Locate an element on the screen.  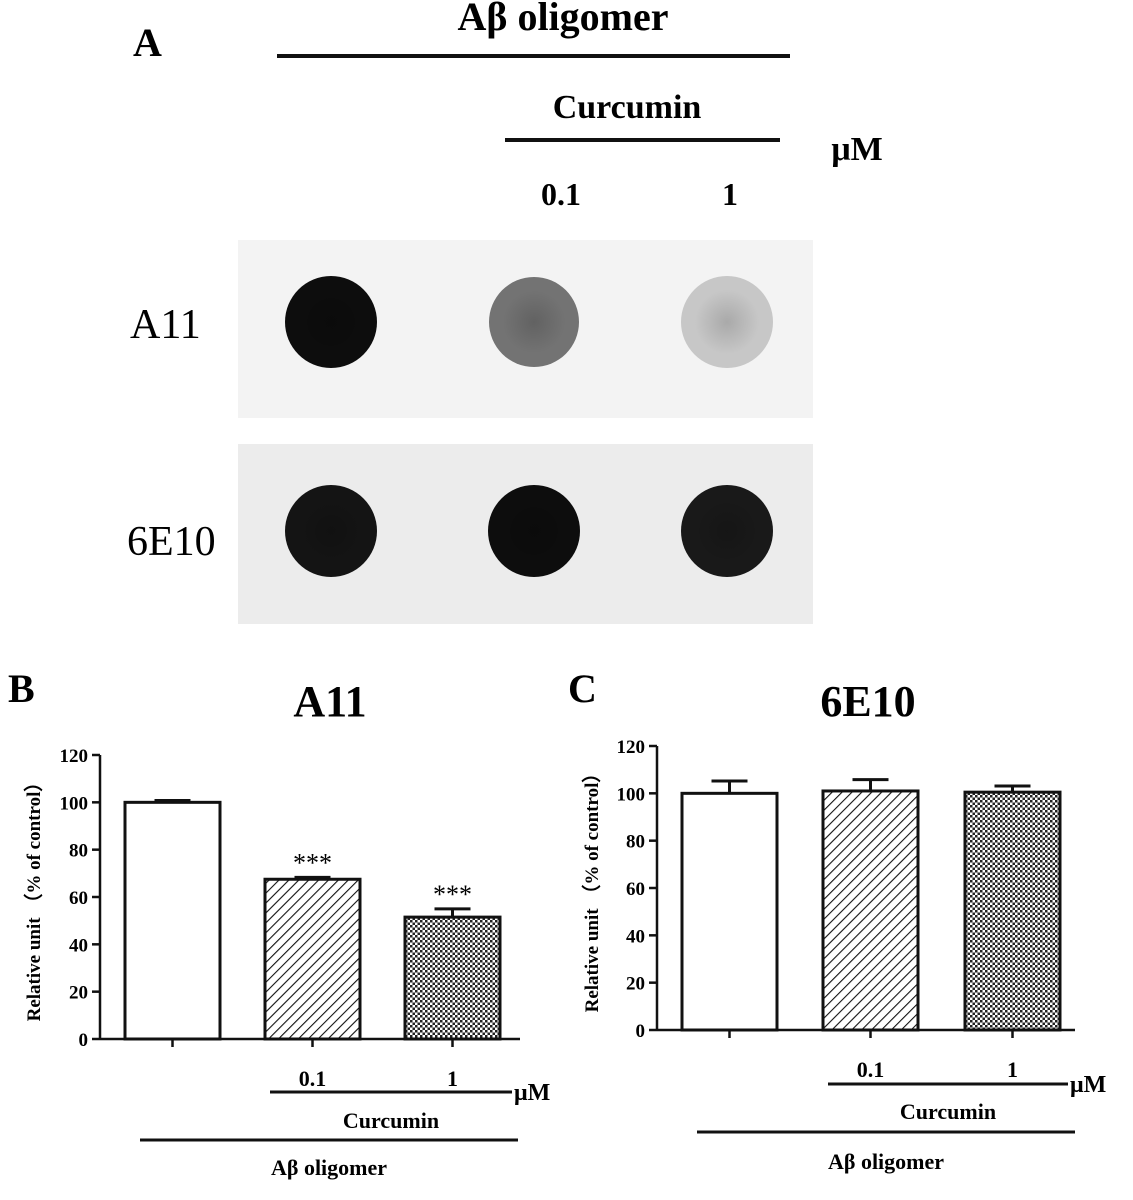
chart-title: A11 is located at coordinates (329, 701).